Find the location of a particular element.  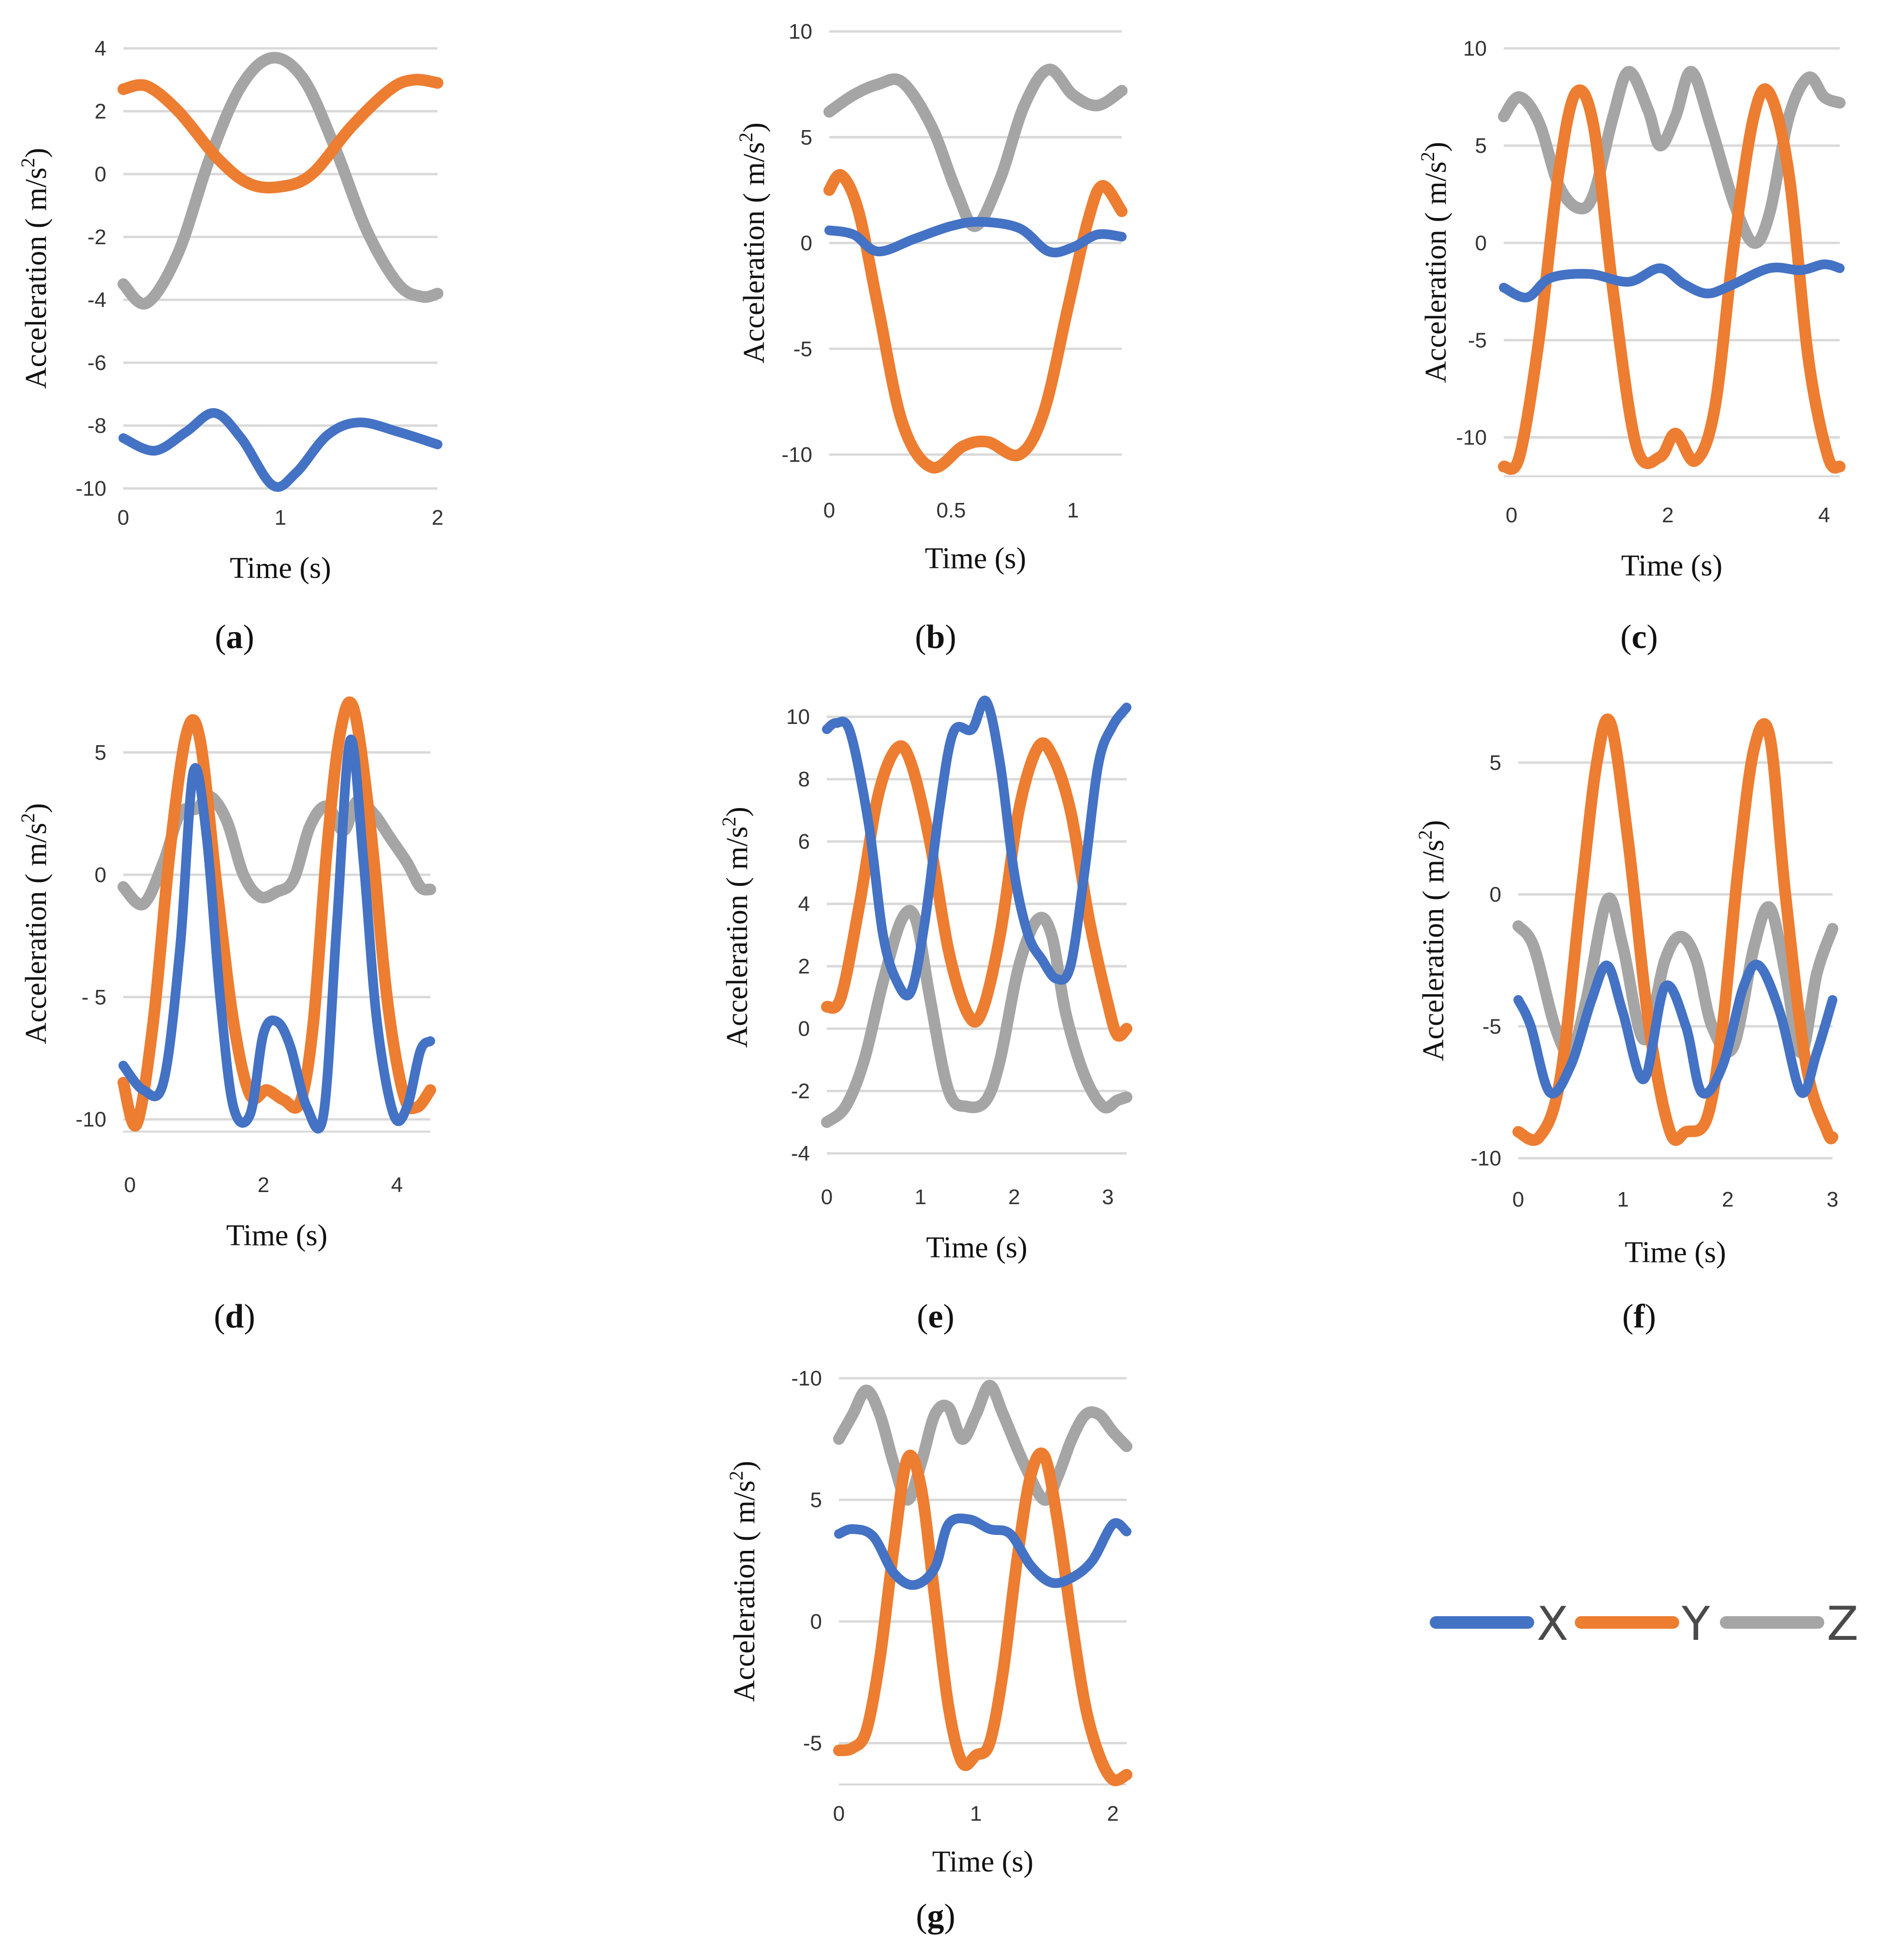

y-tick-label: 6 is located at coordinates (804, 842).